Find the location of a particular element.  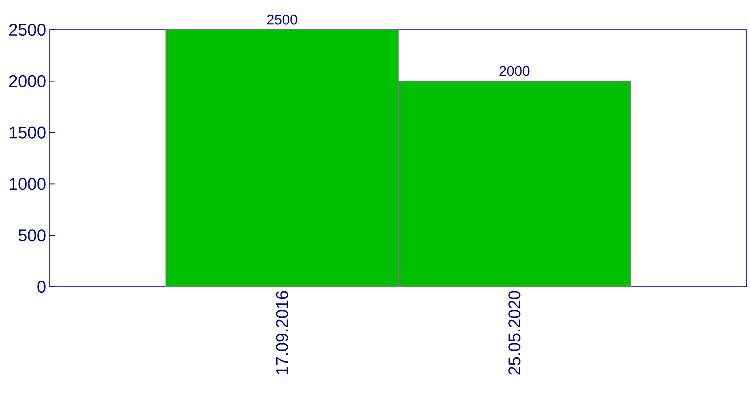

data-label: 2000 is located at coordinates (515, 71).